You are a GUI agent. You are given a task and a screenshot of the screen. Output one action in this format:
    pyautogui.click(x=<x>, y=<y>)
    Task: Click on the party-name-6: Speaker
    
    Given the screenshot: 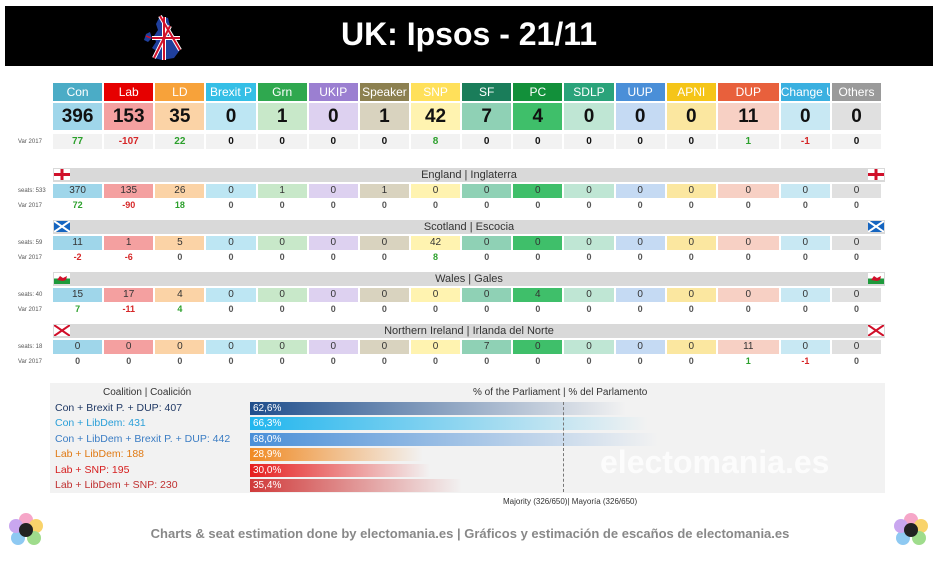 What is the action you would take?
    pyautogui.click(x=384, y=92)
    